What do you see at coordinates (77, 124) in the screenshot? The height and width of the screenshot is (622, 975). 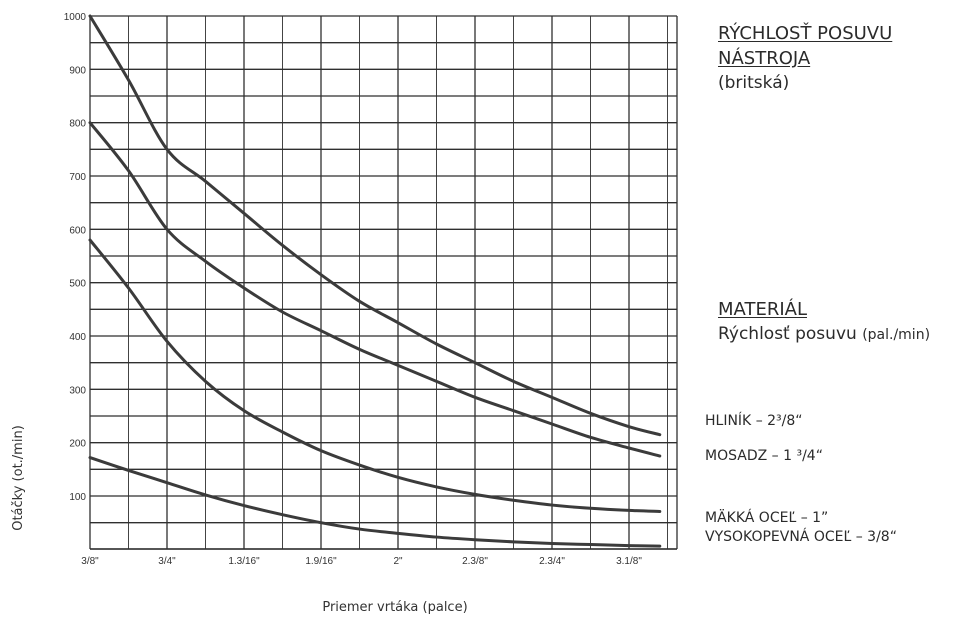 I see `y-tick-label: 800` at bounding box center [77, 124].